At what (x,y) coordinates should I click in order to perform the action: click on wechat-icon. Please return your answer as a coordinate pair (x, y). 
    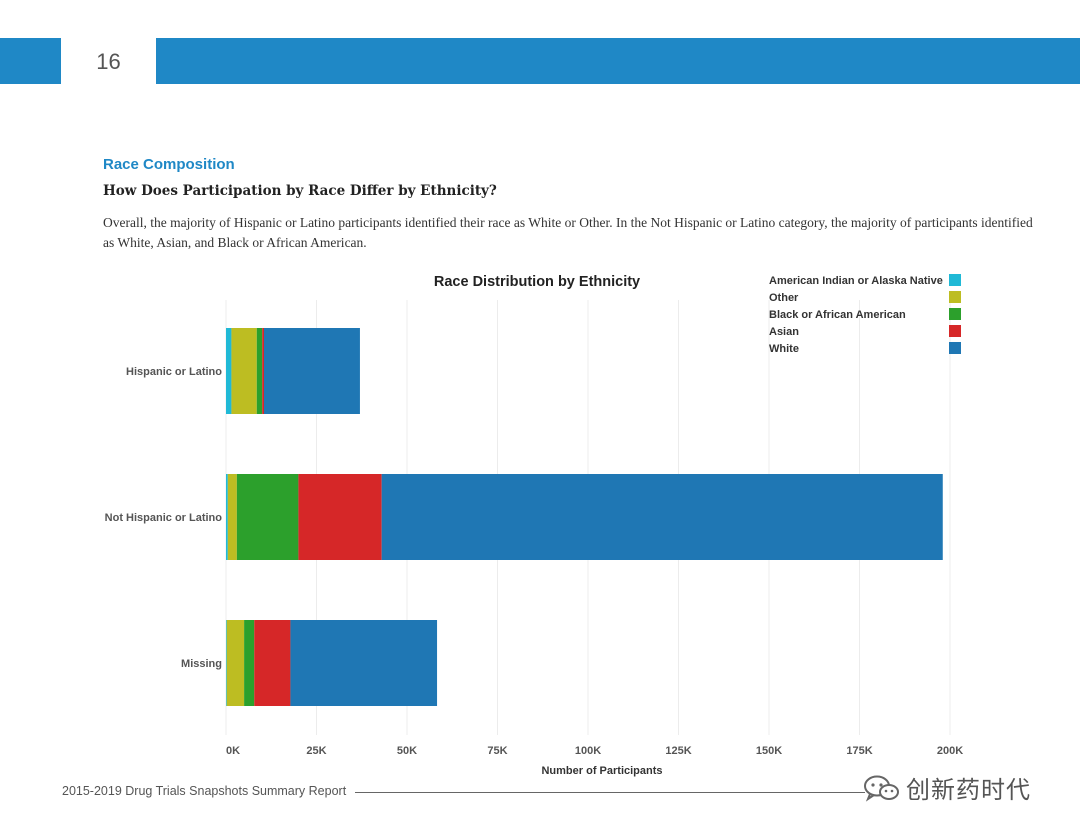
    Looking at the image, I should click on (881, 788).